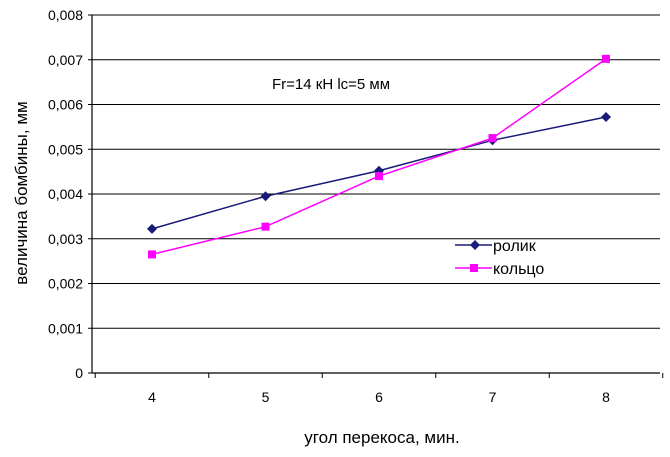 This screenshot has height=457, width=670. I want to click on legend-marker-koltso, so click(474, 268).